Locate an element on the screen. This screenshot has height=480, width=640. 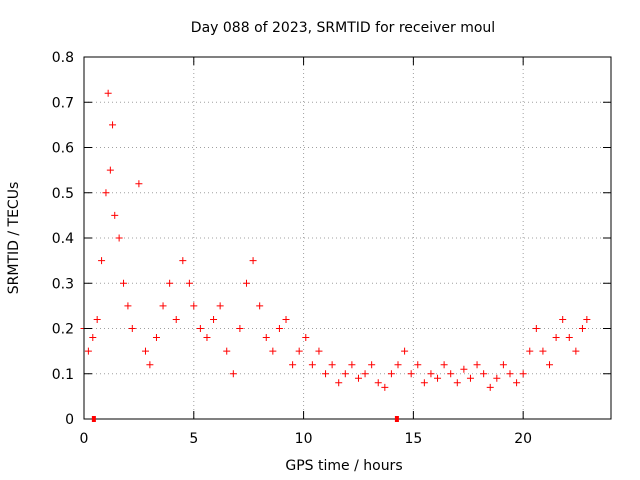
x-tick-label: 20 is located at coordinates (523, 439).